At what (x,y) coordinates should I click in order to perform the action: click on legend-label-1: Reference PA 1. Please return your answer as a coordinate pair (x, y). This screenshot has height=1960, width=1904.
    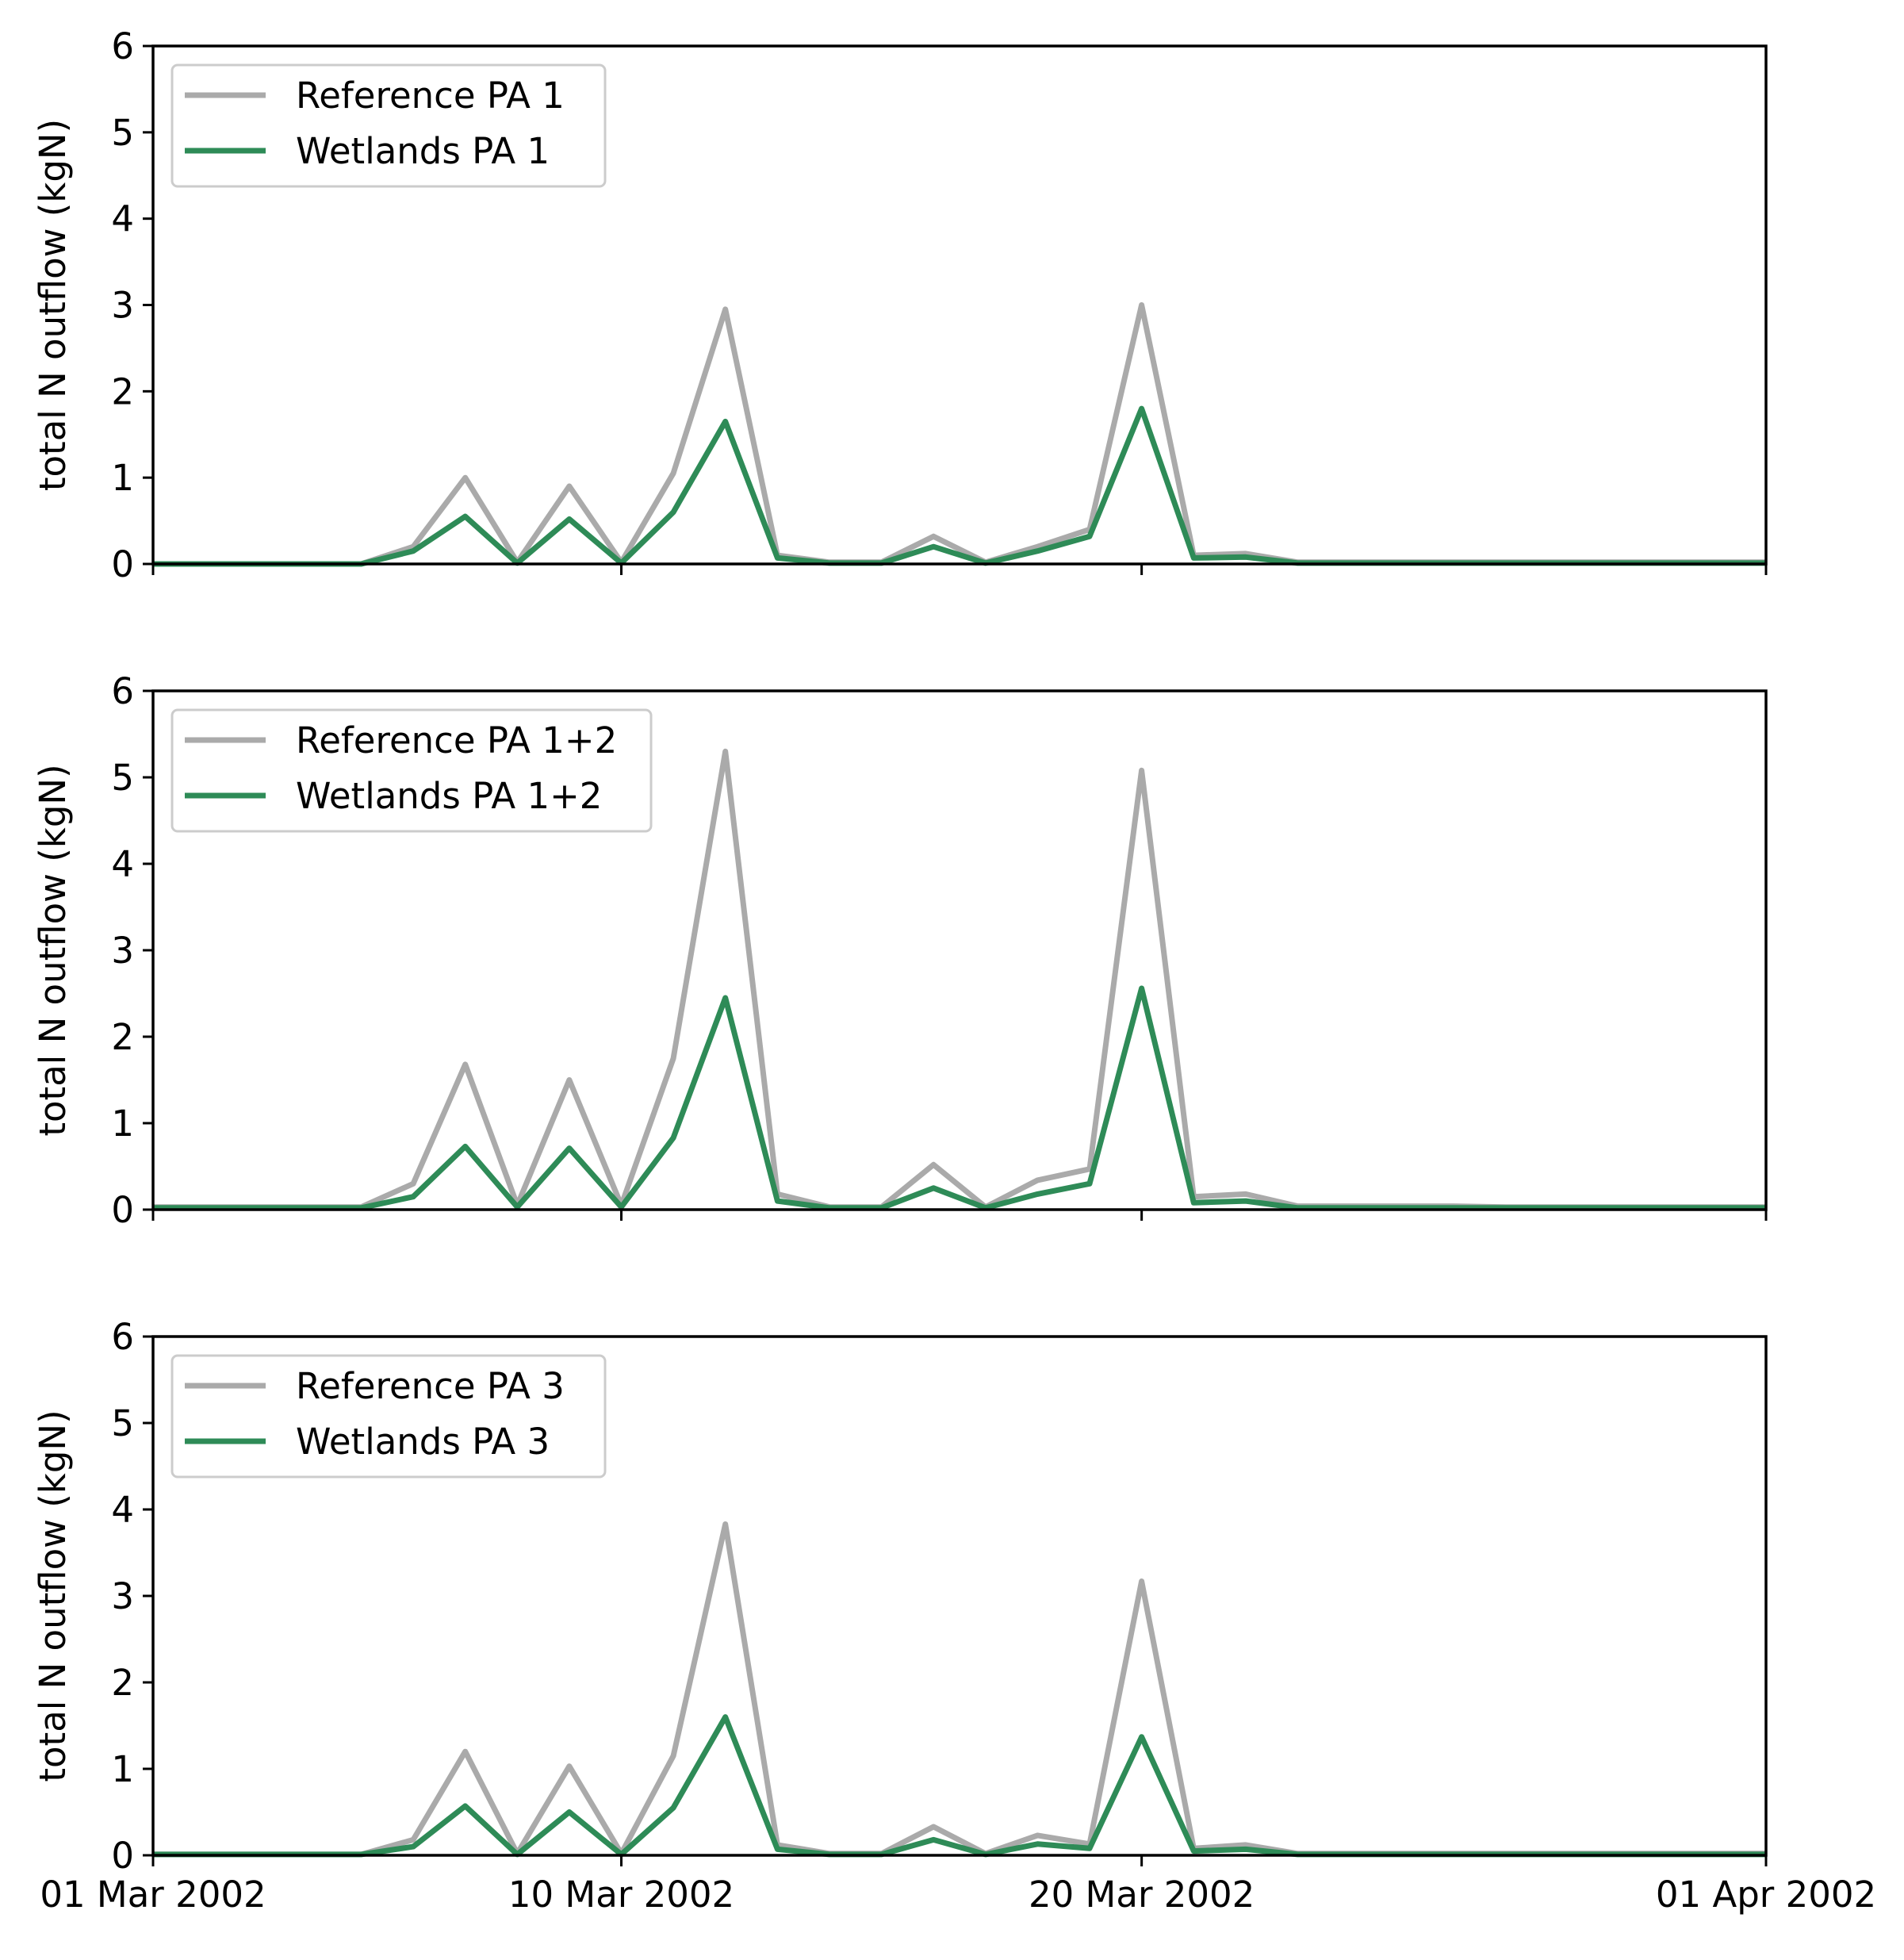
    Looking at the image, I should click on (430, 96).